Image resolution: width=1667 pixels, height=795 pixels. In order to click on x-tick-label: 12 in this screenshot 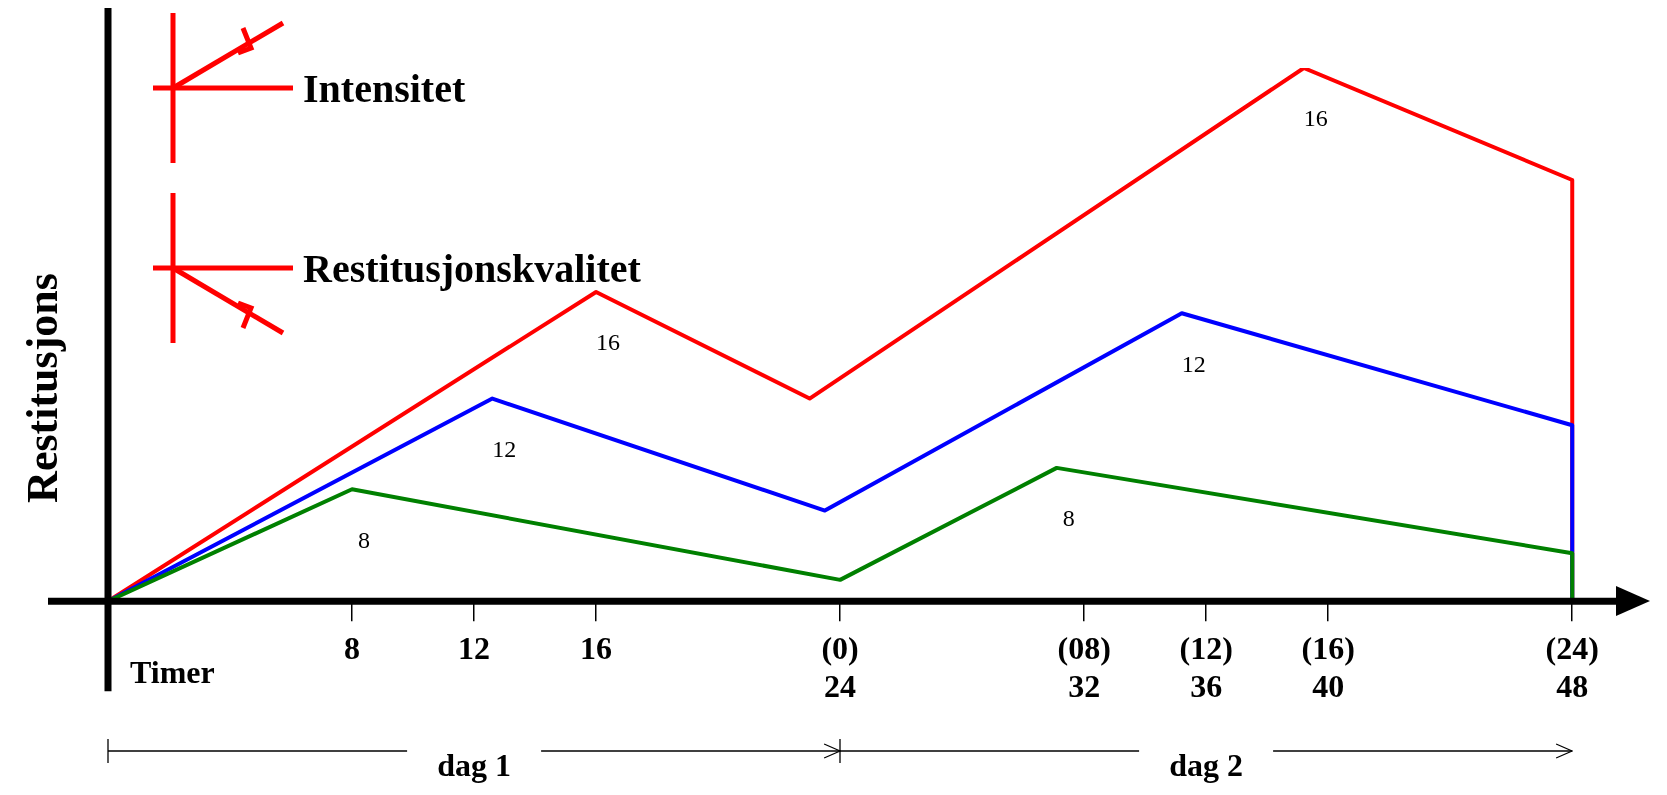, I will do `click(474, 647)`.